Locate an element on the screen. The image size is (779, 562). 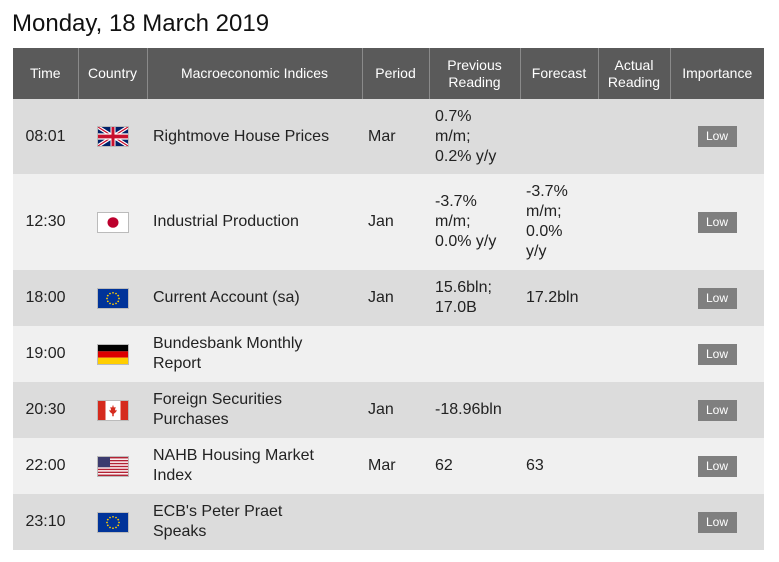
index-cell: ECB's Peter Praet Speaks is located at coordinates (254, 522).